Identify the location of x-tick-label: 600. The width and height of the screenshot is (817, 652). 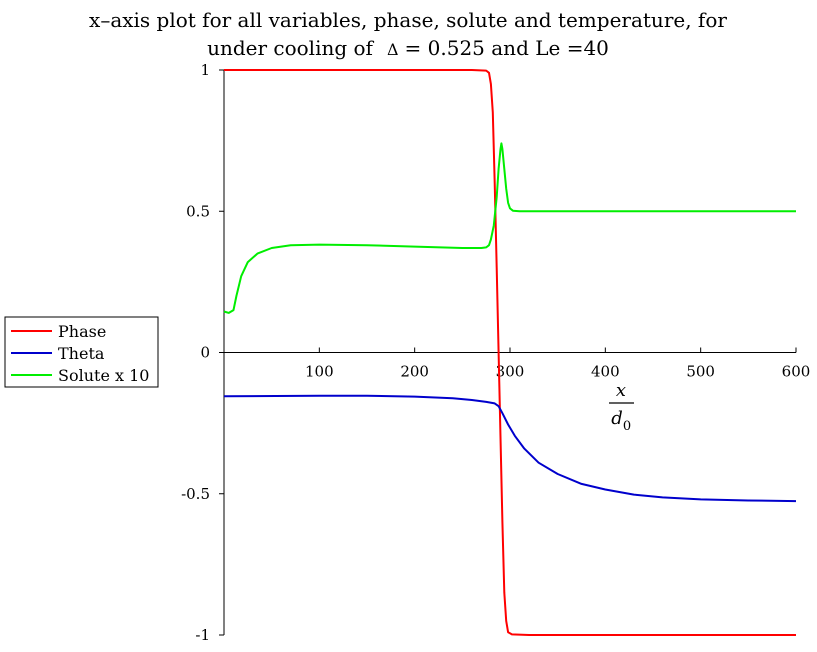
(796, 372).